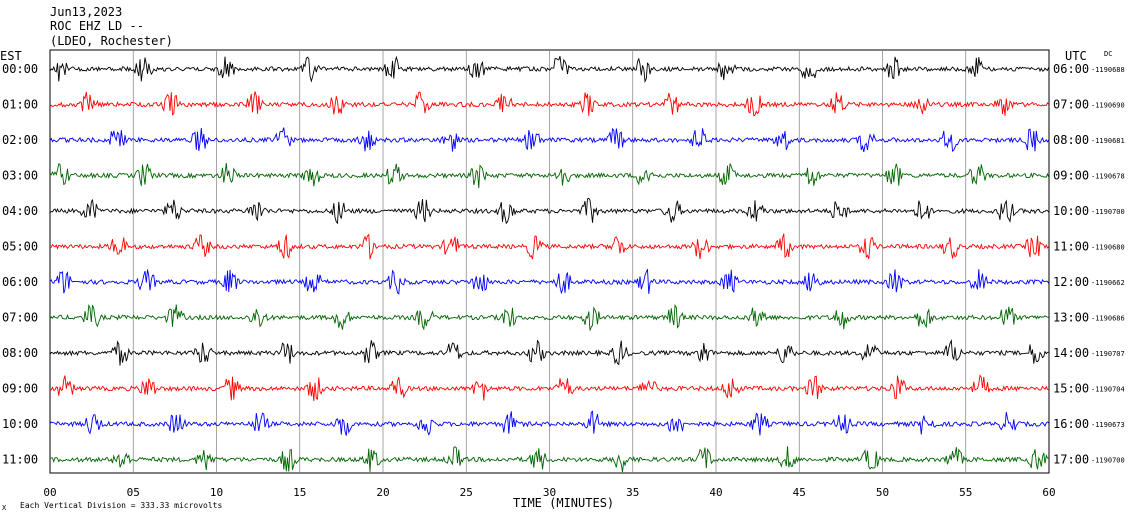 The height and width of the screenshot is (519, 1130). What do you see at coordinates (632, 492) in the screenshot?
I see `x-tick-label: 35` at bounding box center [632, 492].